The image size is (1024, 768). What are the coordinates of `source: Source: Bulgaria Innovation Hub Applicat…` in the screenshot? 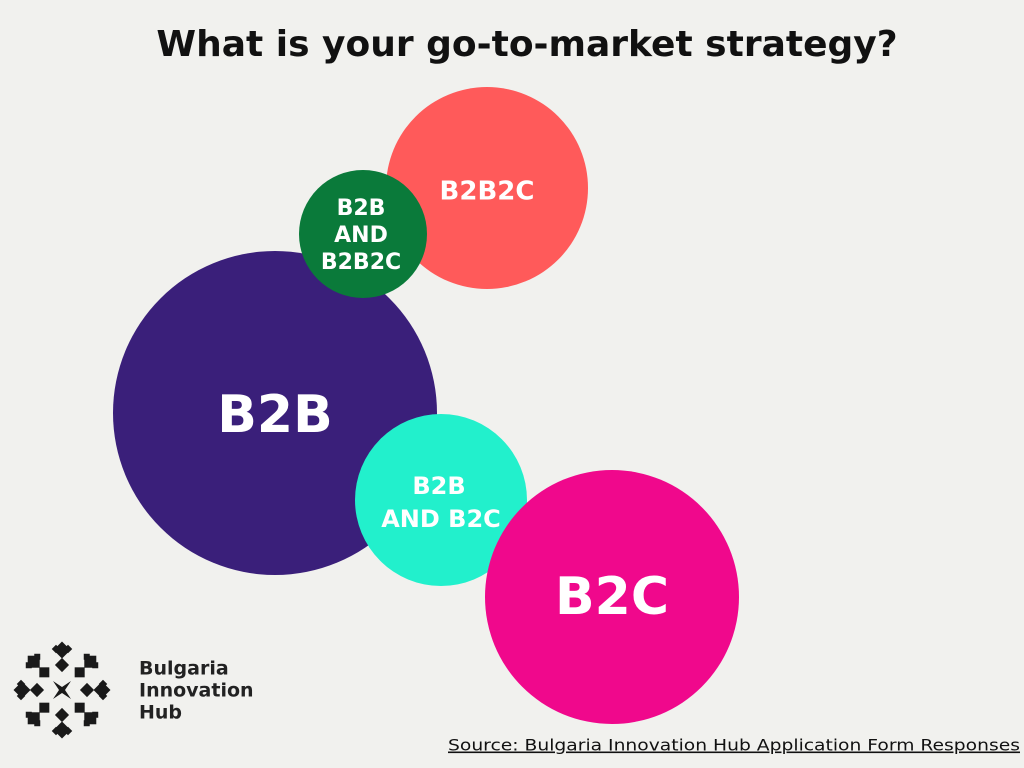 It's located at (734, 745).